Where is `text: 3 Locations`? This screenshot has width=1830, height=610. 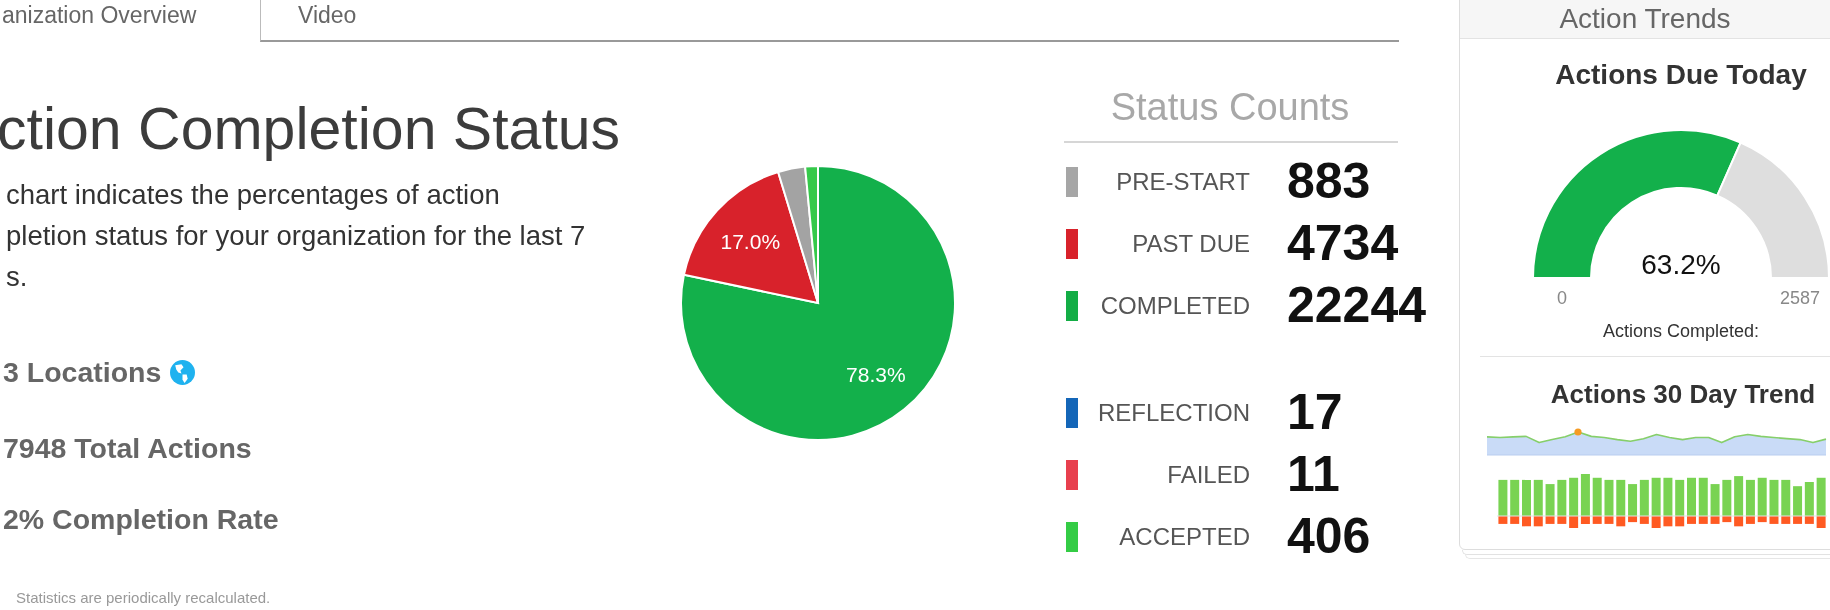
text: 3 Locations is located at coordinates (82, 372).